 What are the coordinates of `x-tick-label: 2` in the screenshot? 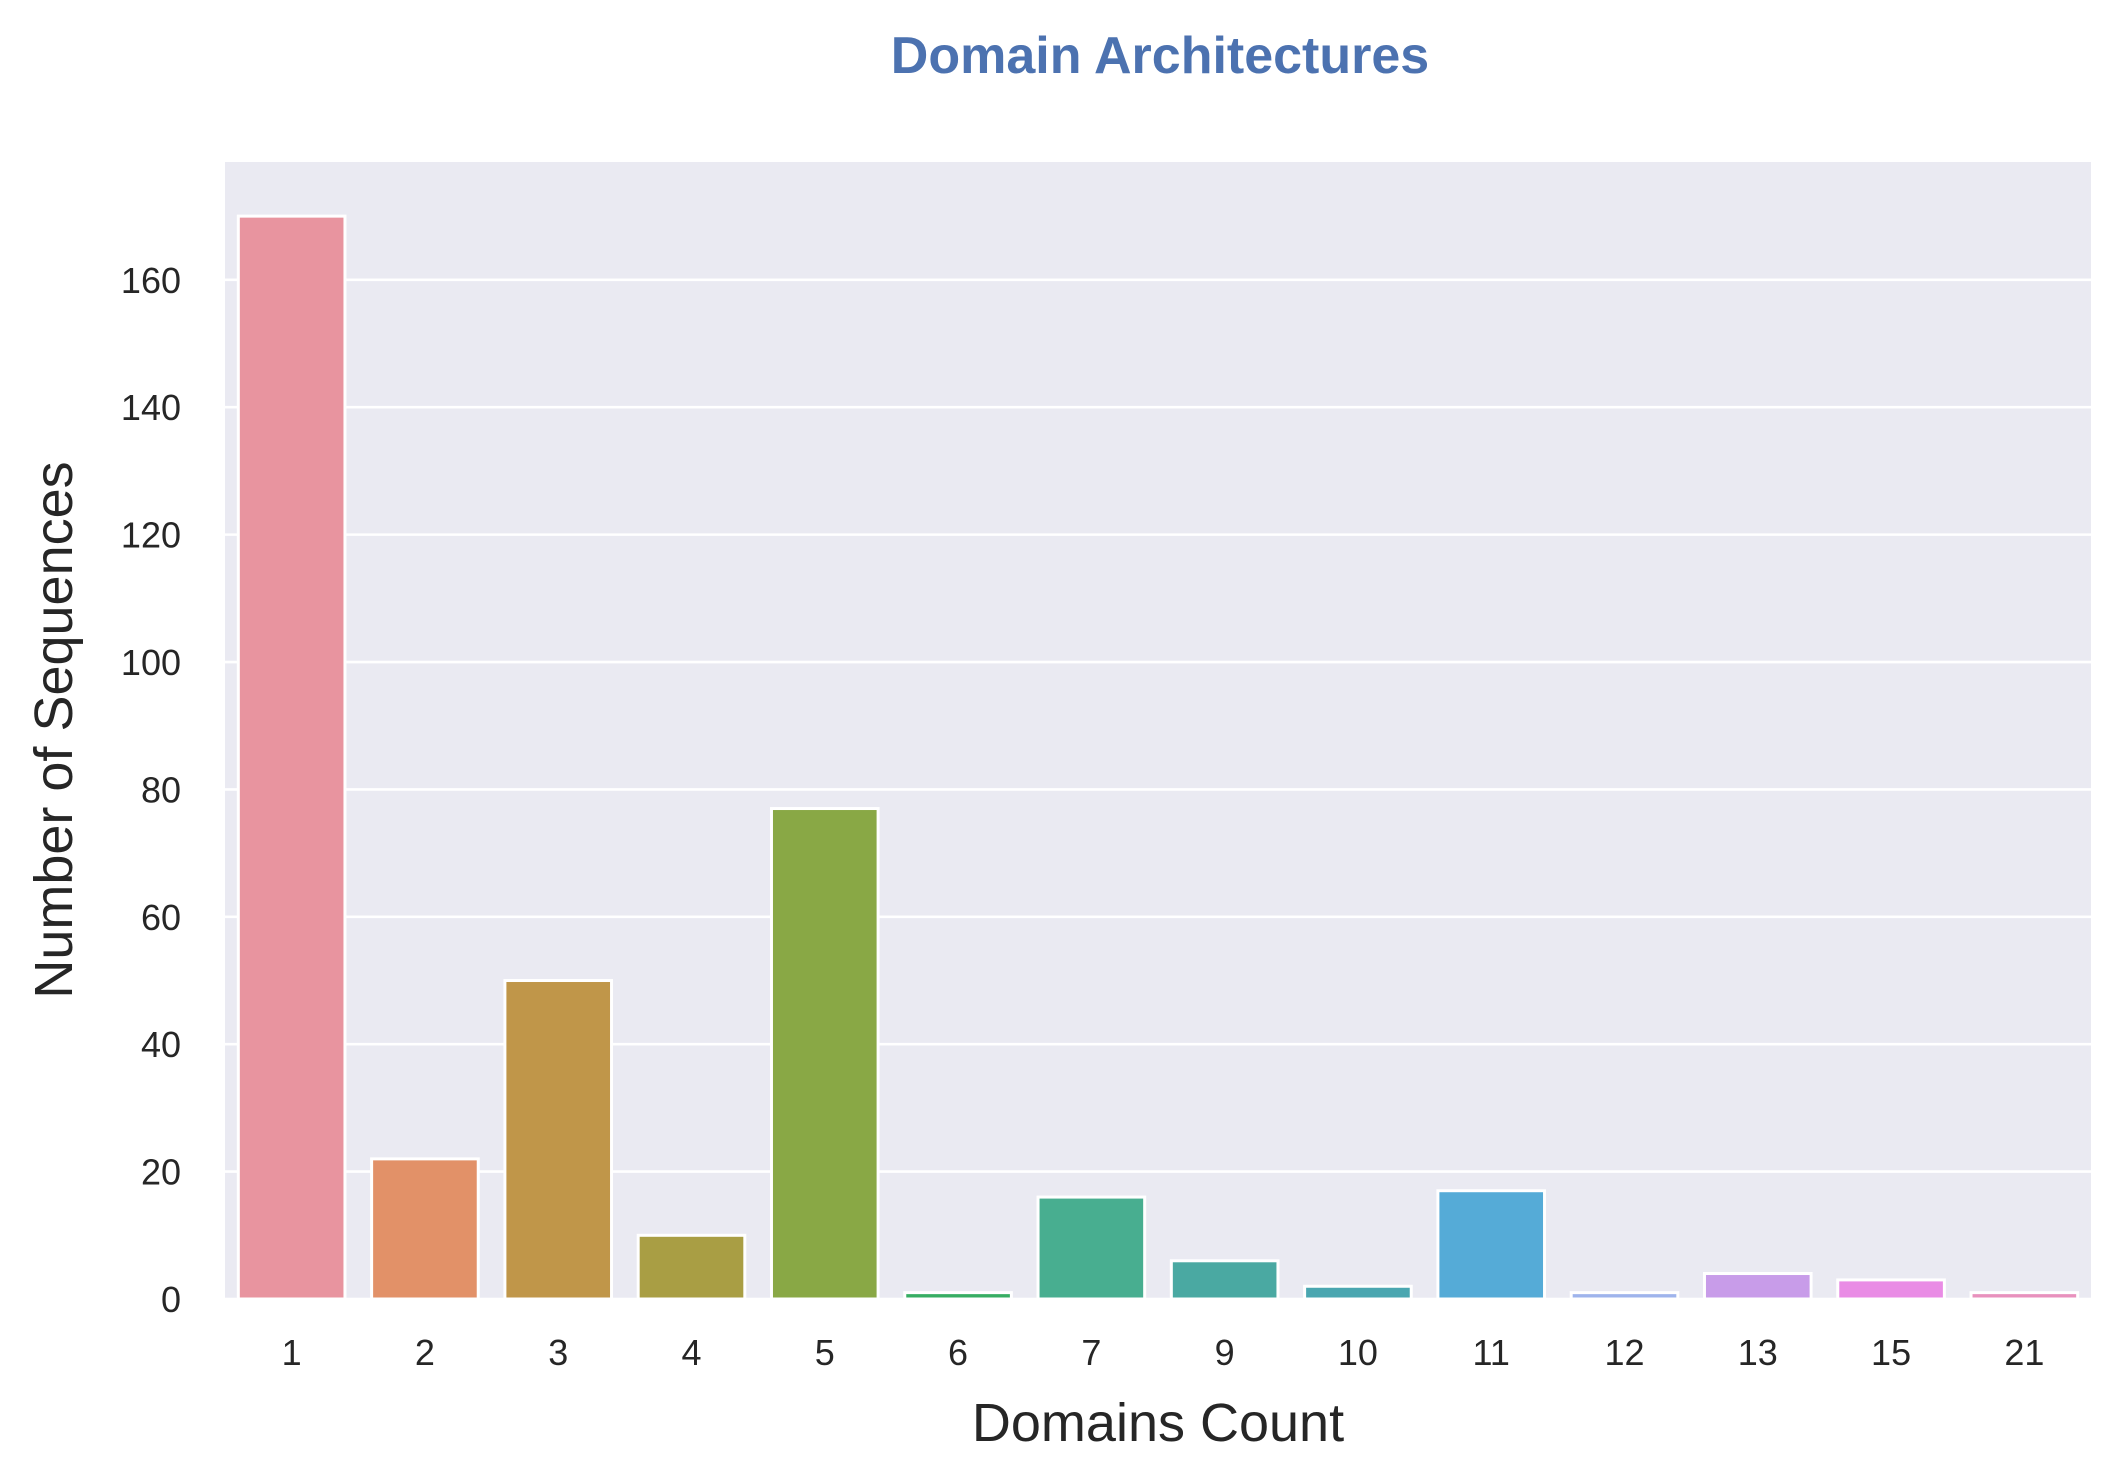 It's located at (425, 1352).